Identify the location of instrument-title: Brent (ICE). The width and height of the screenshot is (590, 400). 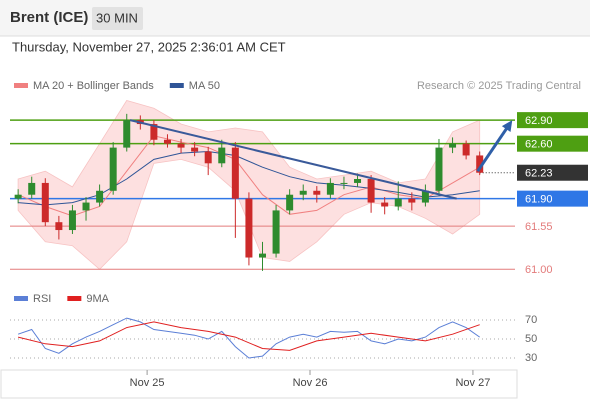
(49, 17).